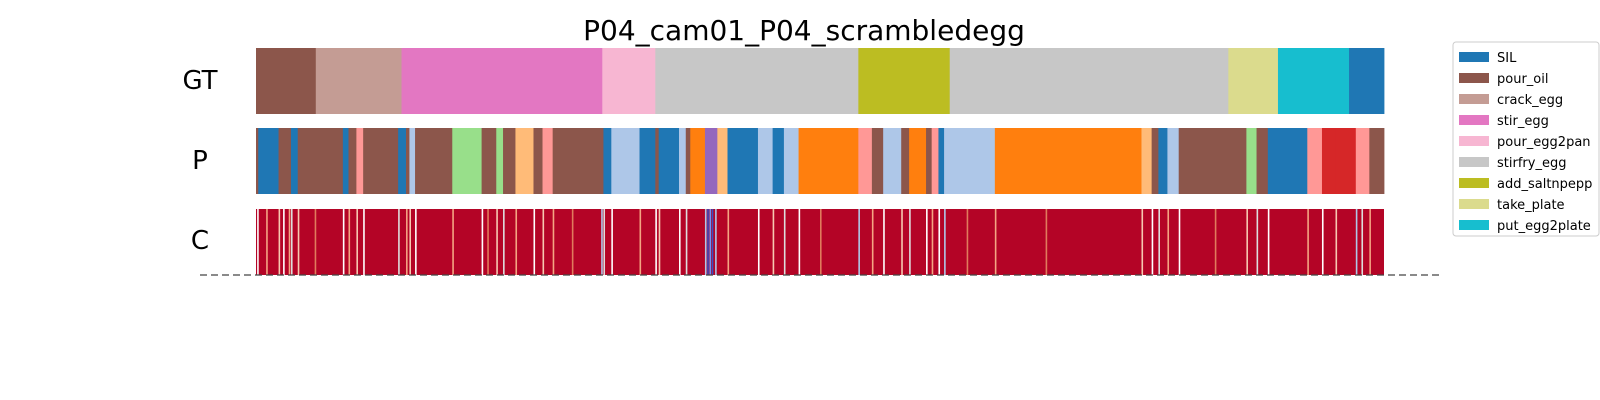  What do you see at coordinates (200, 161) in the screenshot?
I see `row-label-p: P` at bounding box center [200, 161].